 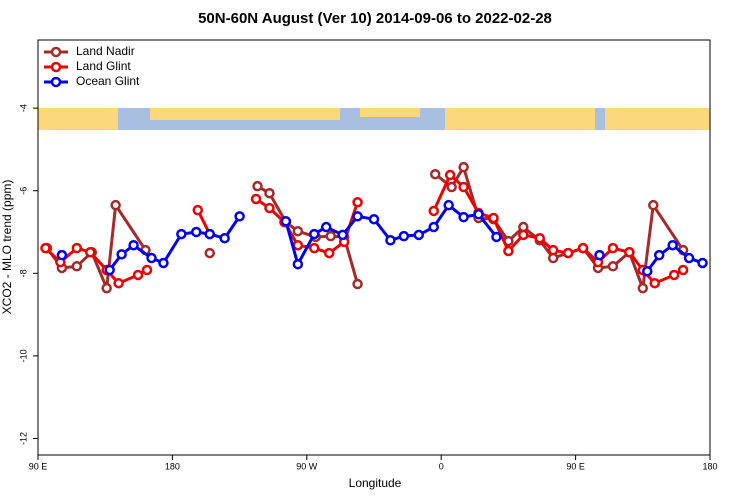 What do you see at coordinates (441, 466) in the screenshot?
I see `x-tick-label: 0` at bounding box center [441, 466].